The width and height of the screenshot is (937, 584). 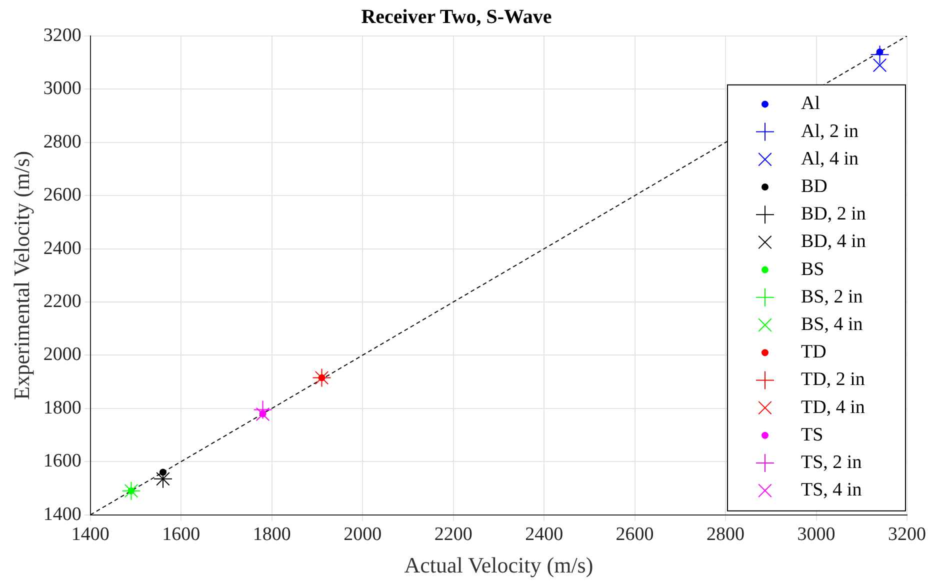 What do you see at coordinates (453, 535) in the screenshot?
I see `x-tick-label: 2200` at bounding box center [453, 535].